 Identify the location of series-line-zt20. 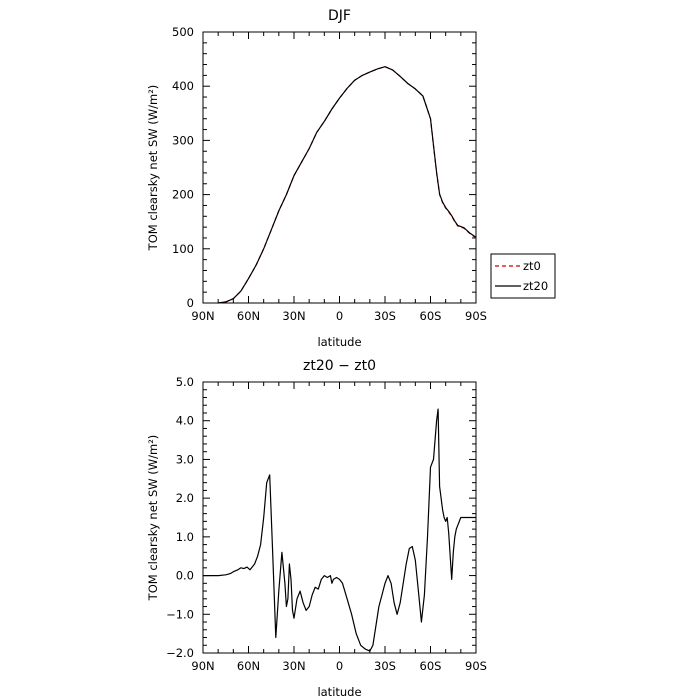
(347, 185).